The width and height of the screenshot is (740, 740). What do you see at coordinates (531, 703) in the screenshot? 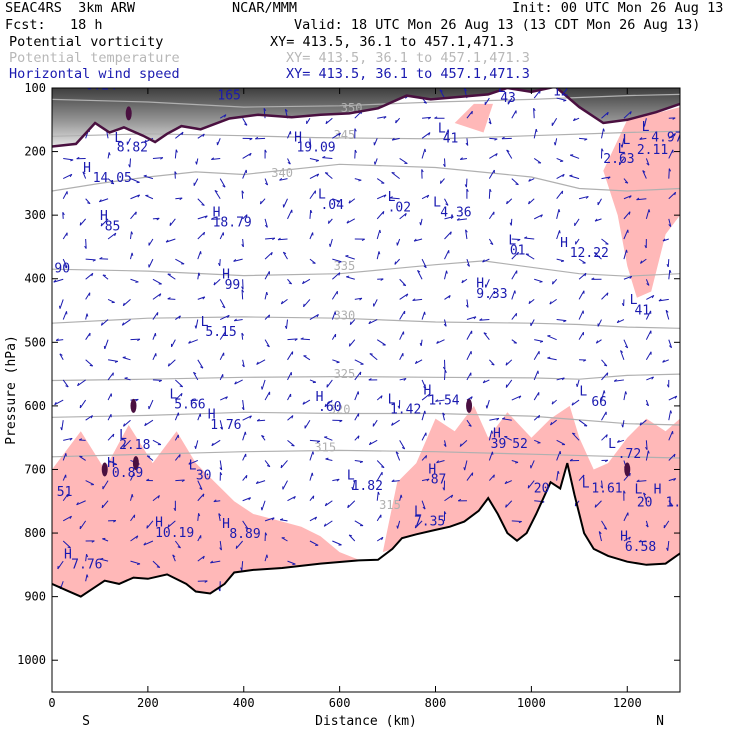
I see `x-tick-label: 1000` at bounding box center [531, 703].